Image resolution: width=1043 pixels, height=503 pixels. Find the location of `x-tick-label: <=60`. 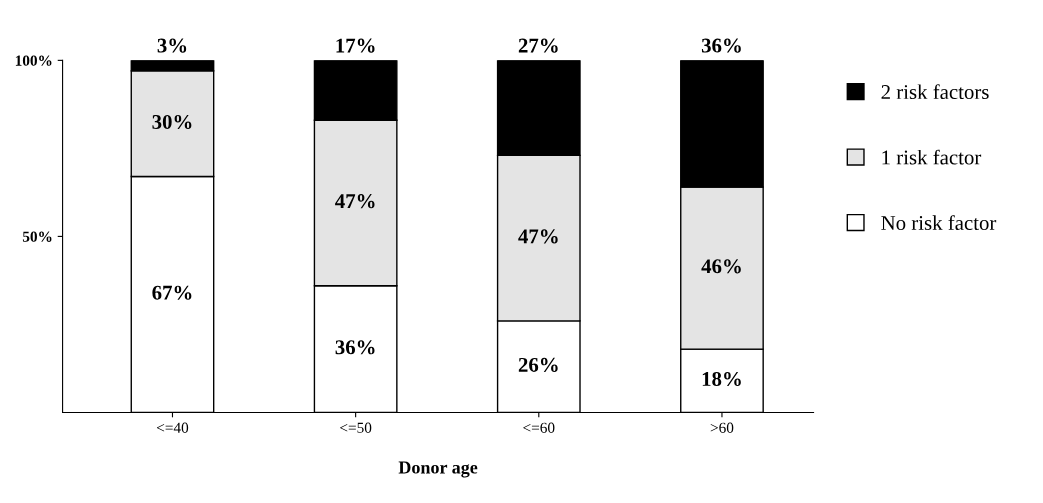

x-tick-label: <=60 is located at coordinates (539, 427).